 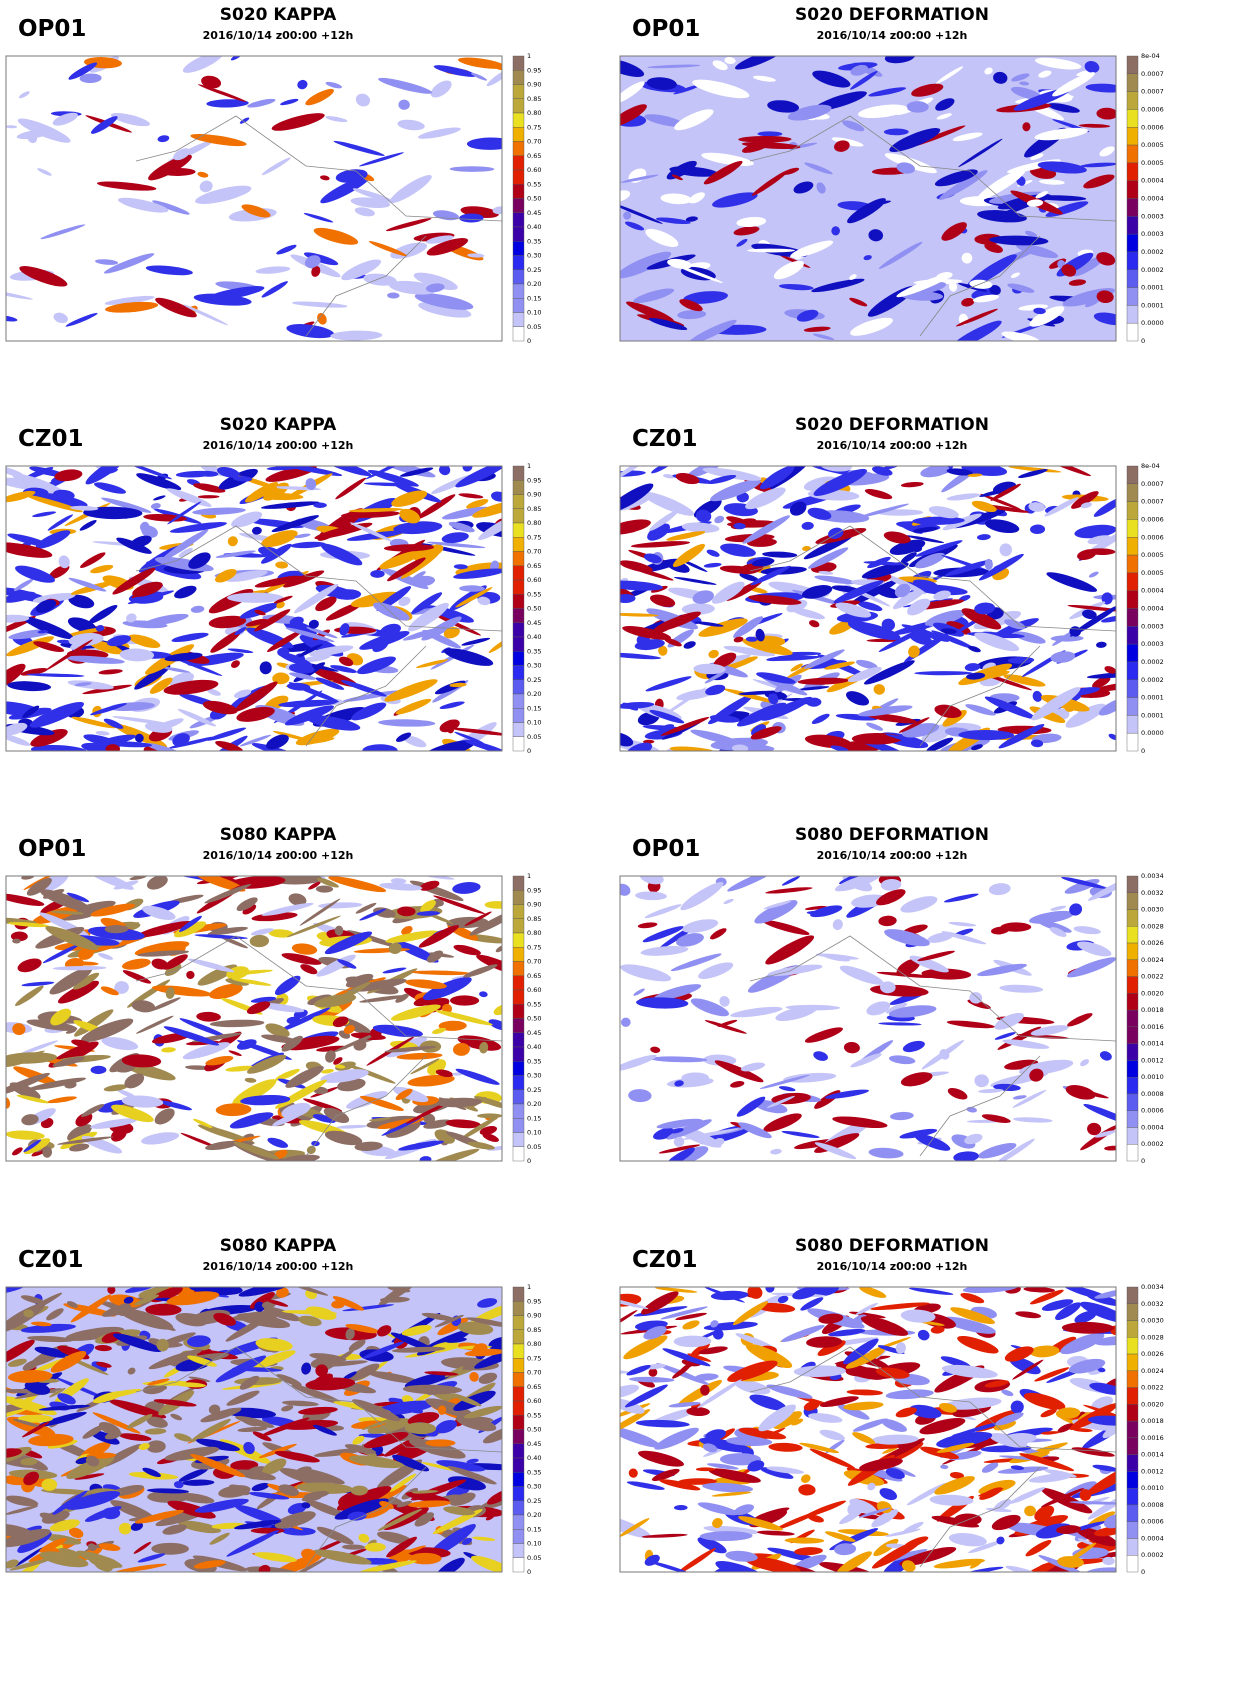 I want to click on colorbar-label: 0.20, so click(x=534, y=284).